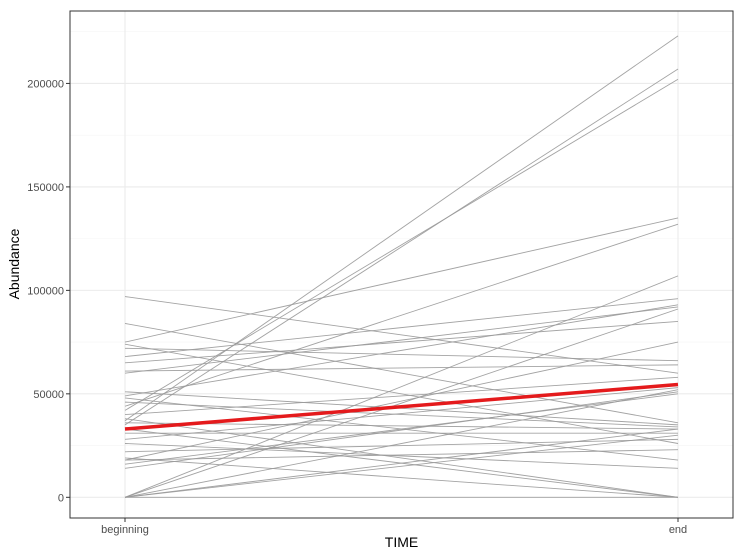 The image size is (745, 553). Describe the element at coordinates (125, 530) in the screenshot. I see `x-tick-label: beginning` at that location.